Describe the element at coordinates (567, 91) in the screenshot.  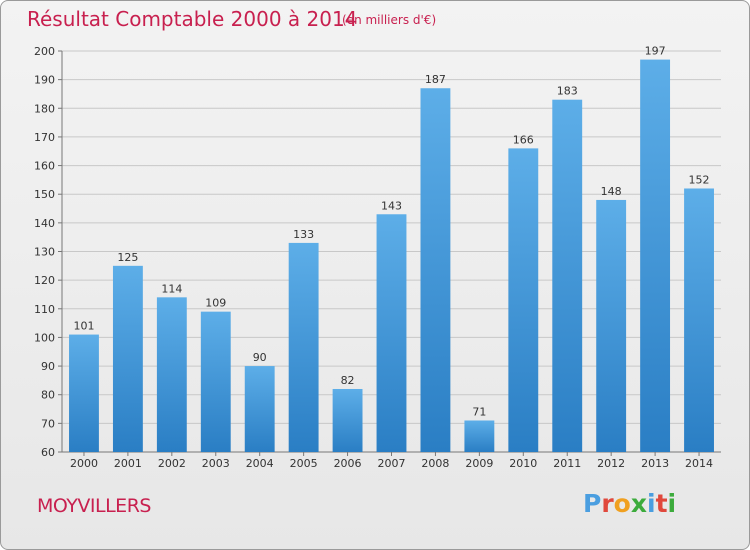
I see `value-label-2011: 183` at that location.